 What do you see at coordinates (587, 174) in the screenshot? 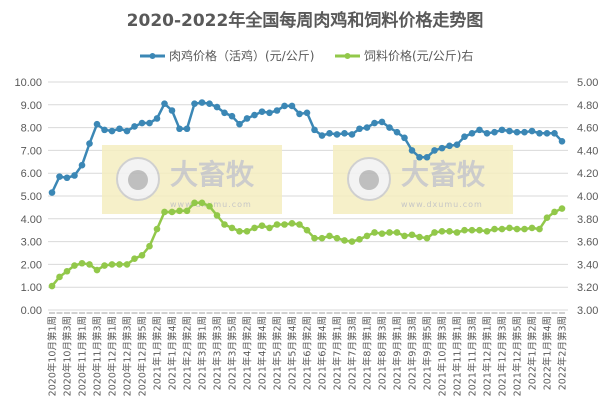
I see `y-right-tick-label: 4.20` at bounding box center [587, 174].